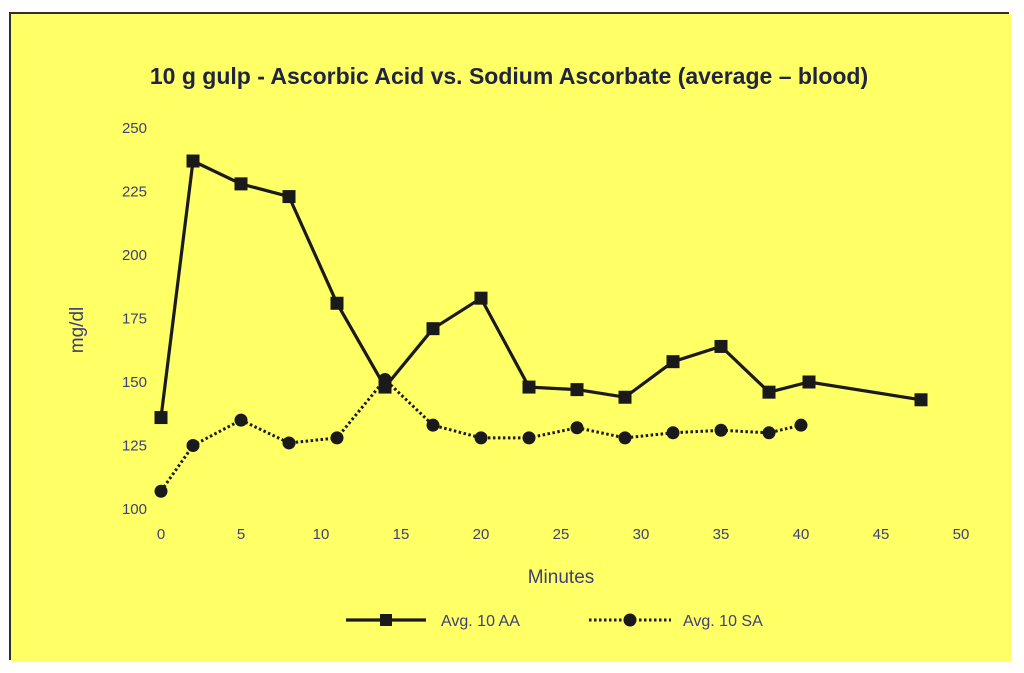 This screenshot has height=673, width=1024. What do you see at coordinates (481, 534) in the screenshot?
I see `x-tick-label: 20` at bounding box center [481, 534].